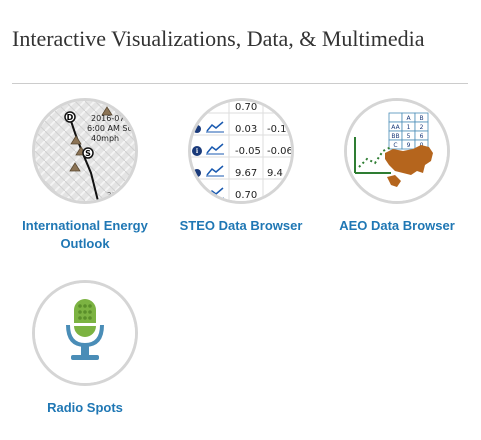  I want to click on microphone-icon, so click(85, 333).